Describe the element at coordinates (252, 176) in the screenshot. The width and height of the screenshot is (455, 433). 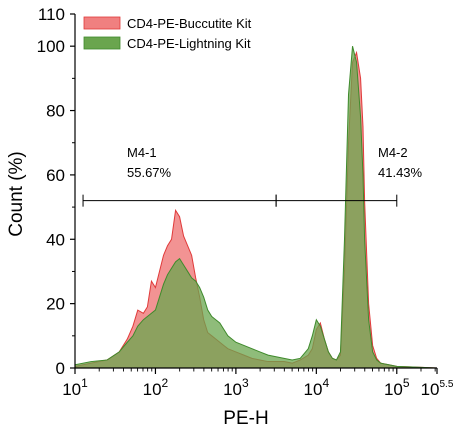
I see `gates: M4-1 55.67% M4-2 41.43%` at that location.